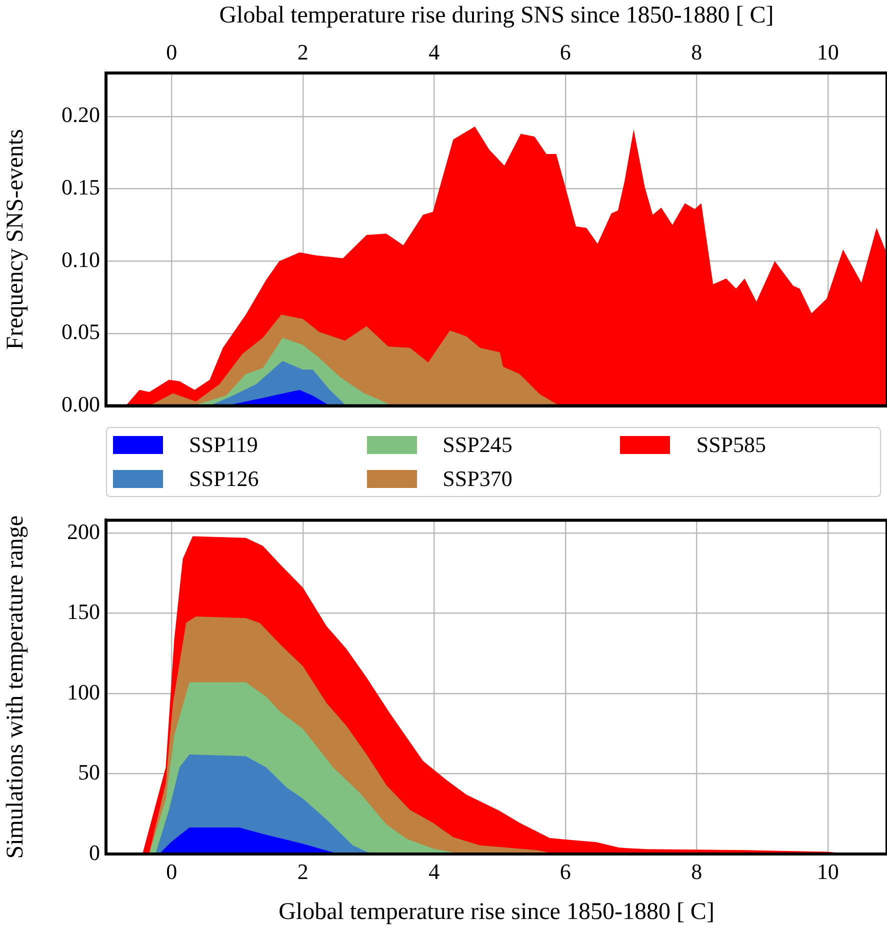  Describe the element at coordinates (496, 15) in the screenshot. I see `x-axis-title: Global temperature rise during SNS since 1850-1880 [ C]` at that location.